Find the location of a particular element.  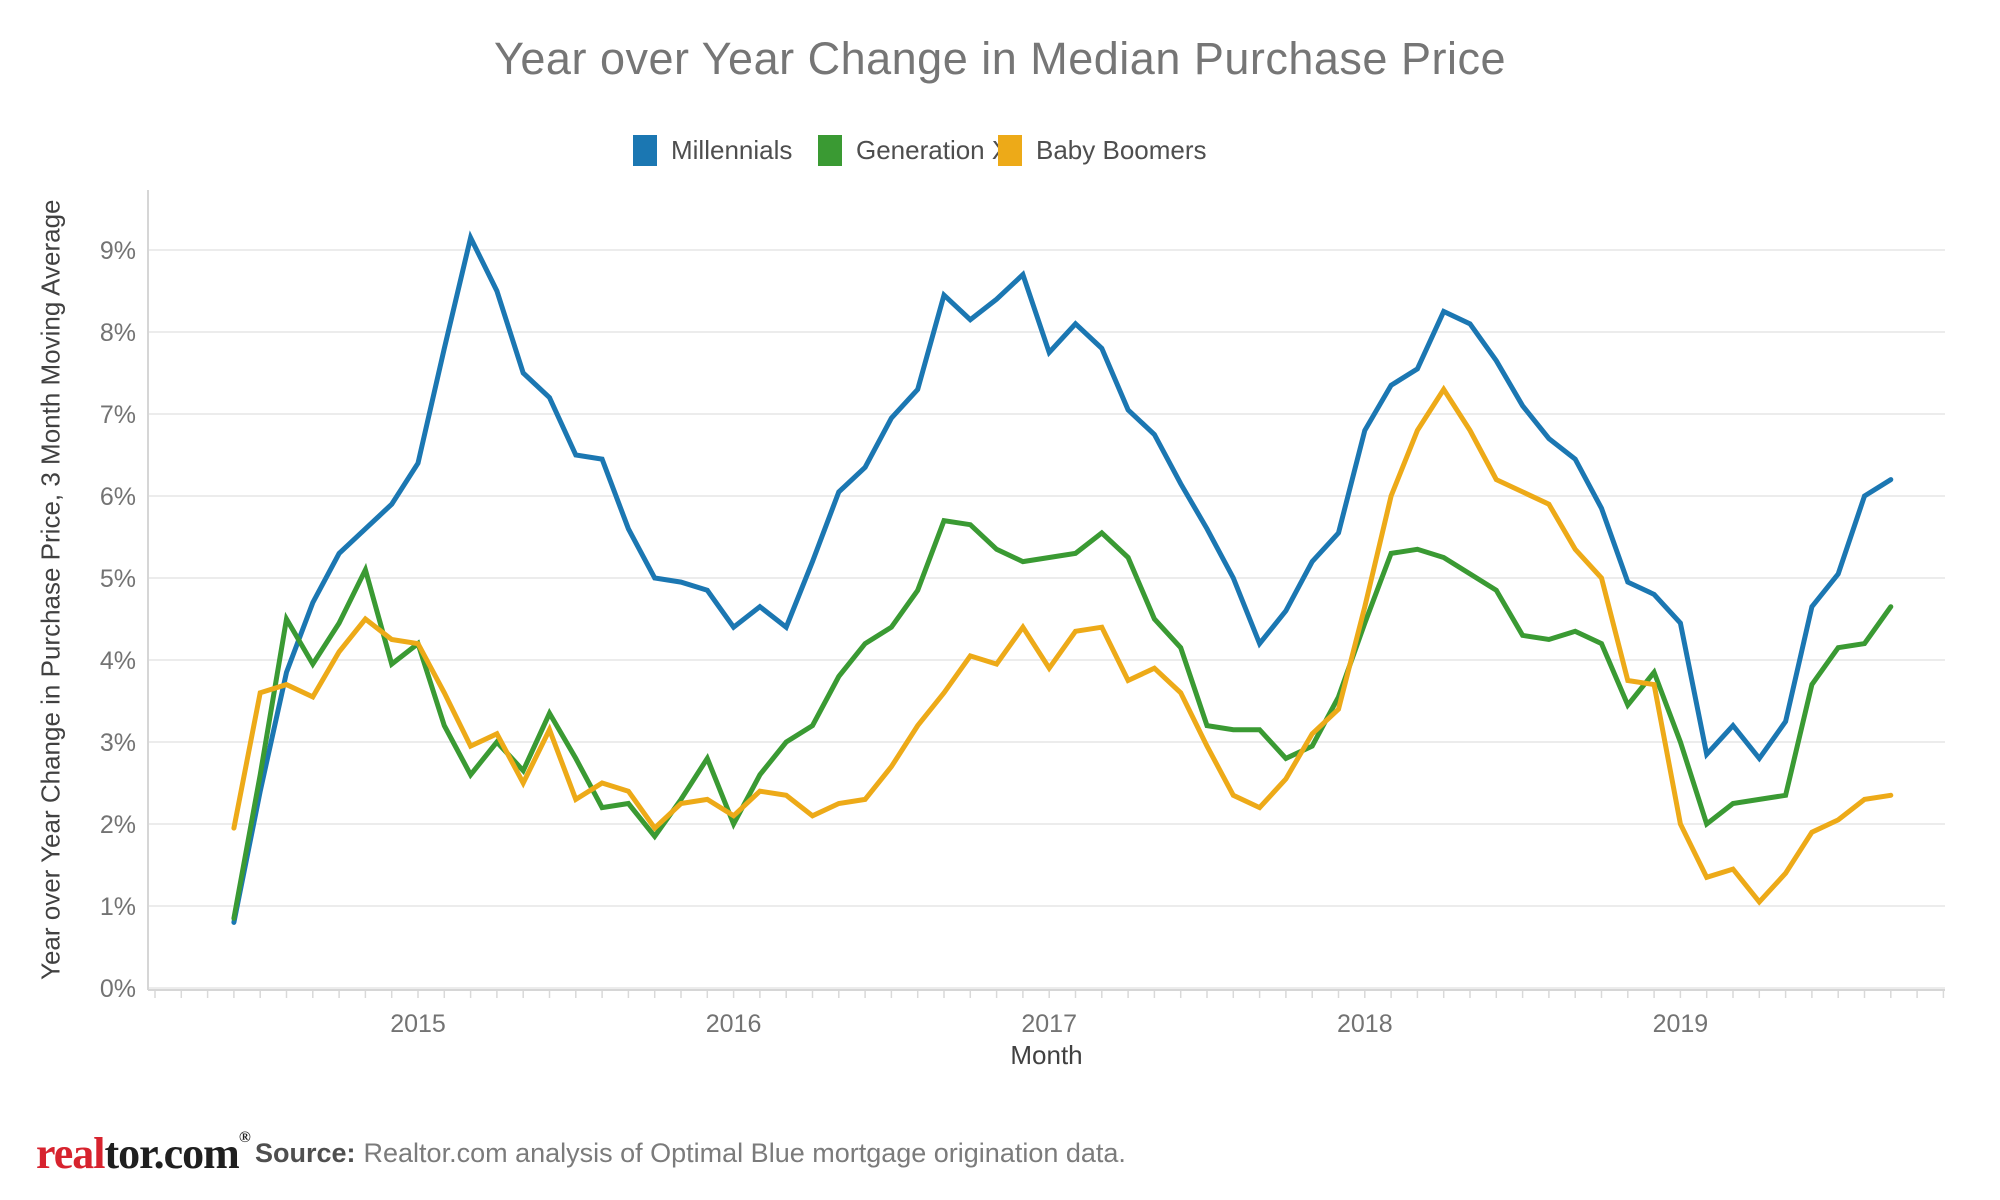

logo-real-text: real is located at coordinates (70, 1153).